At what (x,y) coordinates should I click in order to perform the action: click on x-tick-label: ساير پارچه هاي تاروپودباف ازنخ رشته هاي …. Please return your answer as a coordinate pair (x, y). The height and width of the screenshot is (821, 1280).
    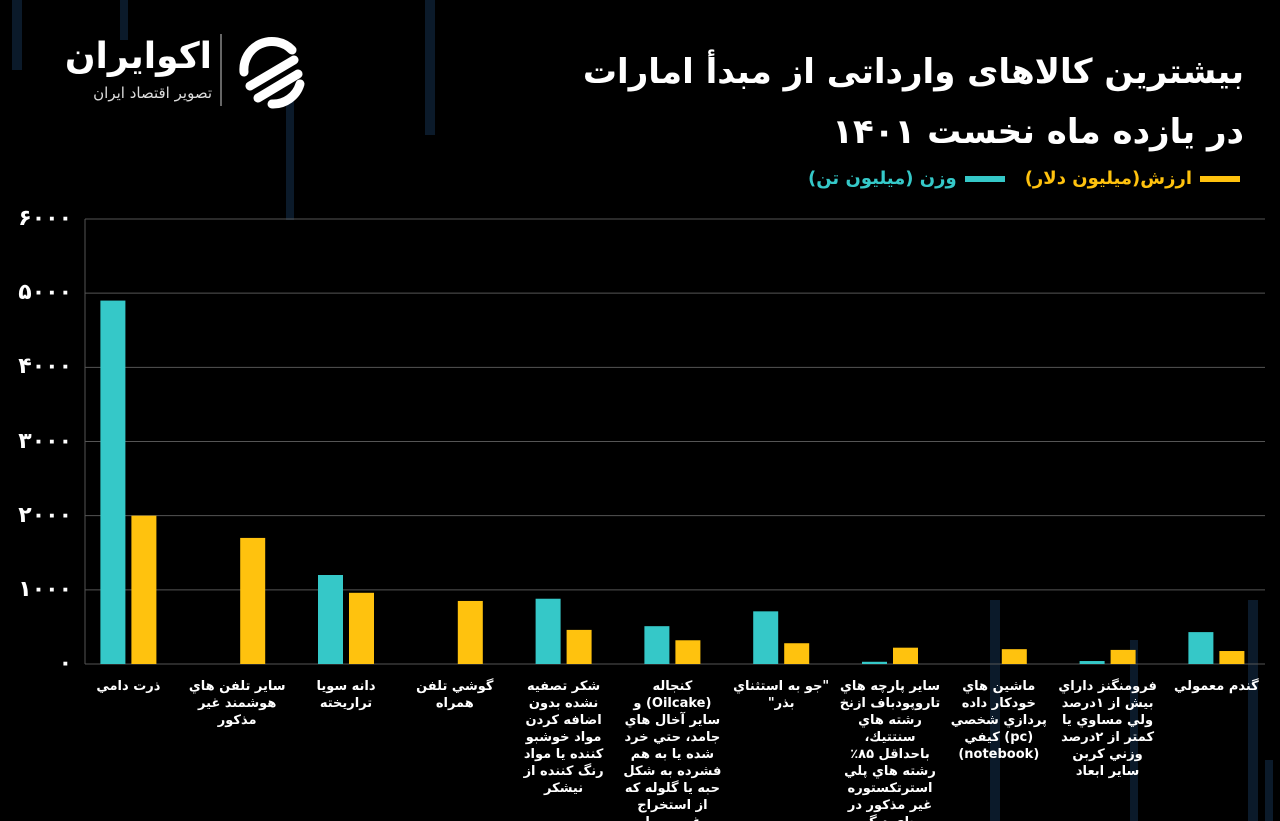
    Looking at the image, I should click on (890, 750).